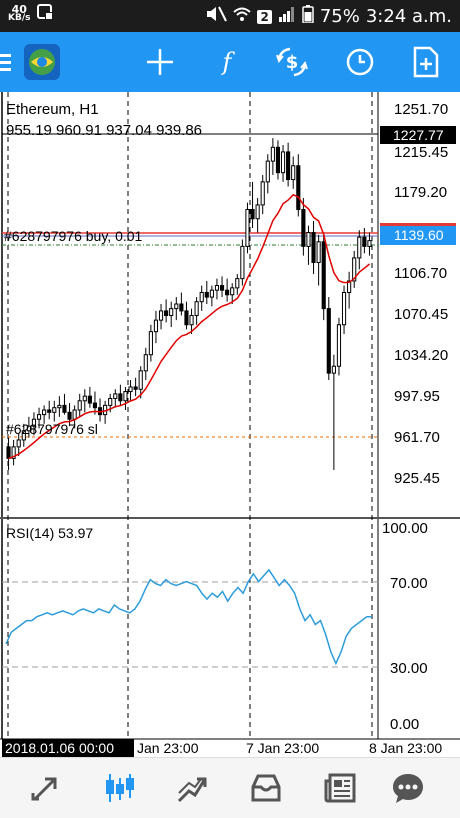 This screenshot has width=460, height=818. What do you see at coordinates (417, 478) in the screenshot?
I see `price-tick: 925.45` at bounding box center [417, 478].